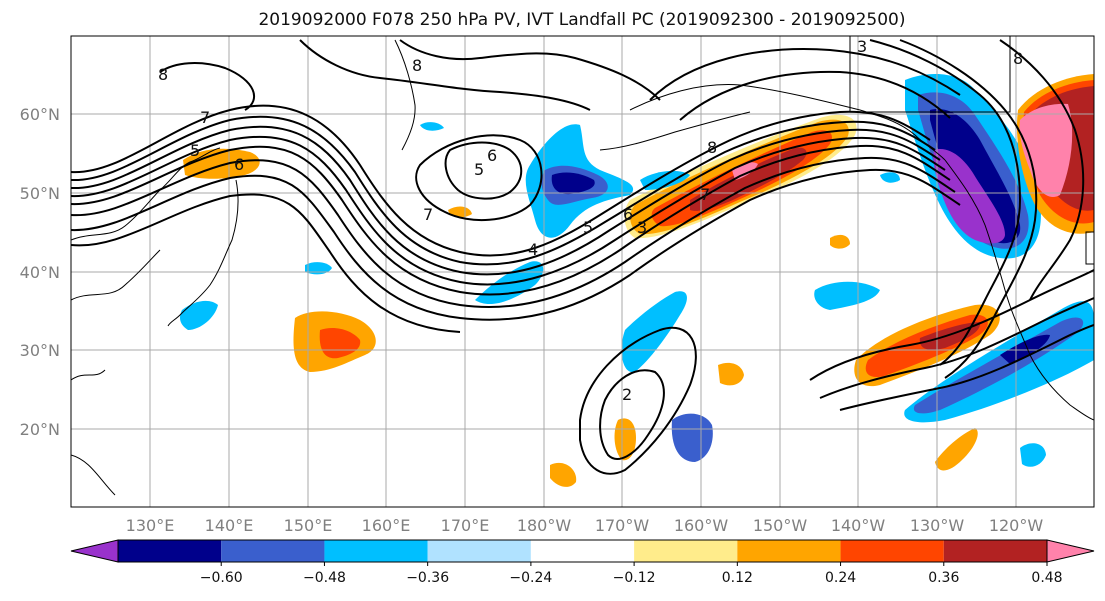  Describe the element at coordinates (675, 131) in the screenshot. I see `coast-aleutians` at that location.